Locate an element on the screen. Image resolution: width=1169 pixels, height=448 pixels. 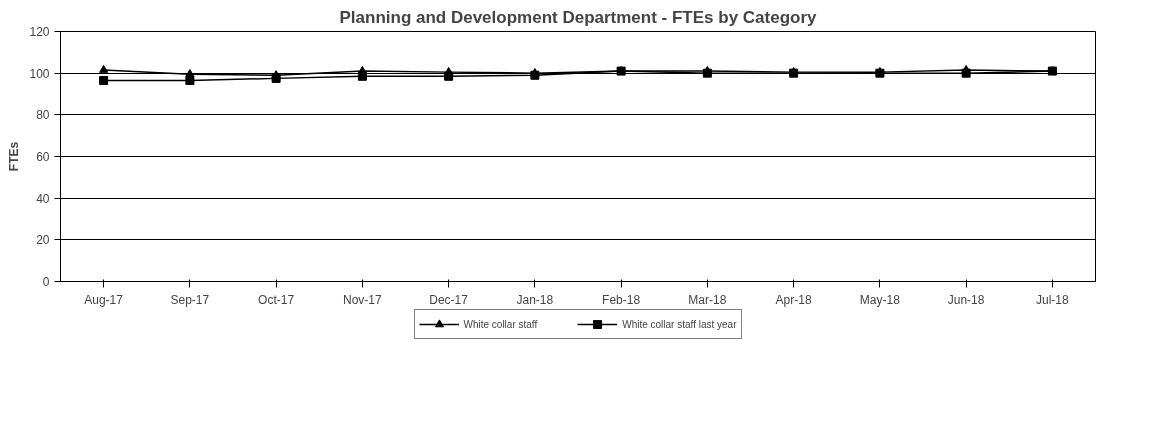
x-tick-label: Dec-17 is located at coordinates (449, 299).